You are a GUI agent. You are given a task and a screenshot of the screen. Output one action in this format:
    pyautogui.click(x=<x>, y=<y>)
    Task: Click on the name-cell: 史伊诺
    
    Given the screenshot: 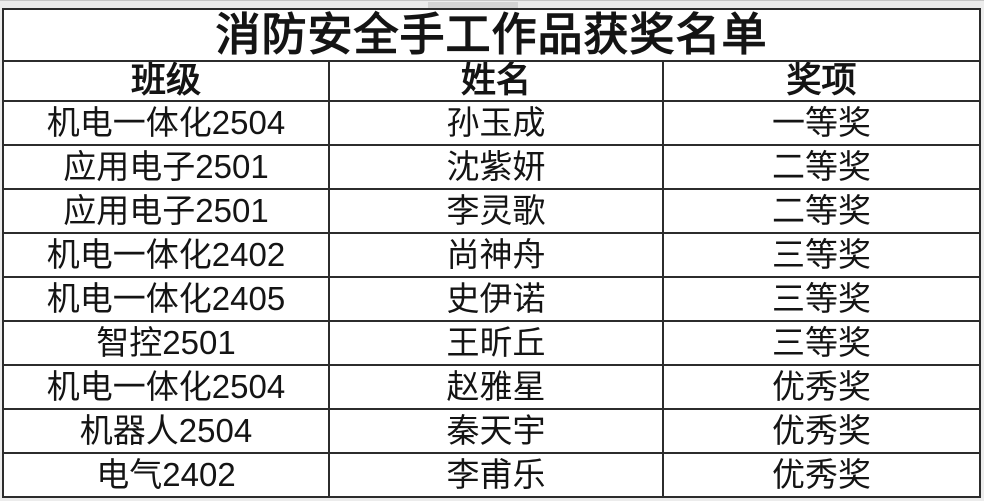 What is the action you would take?
    pyautogui.click(x=496, y=299)
    